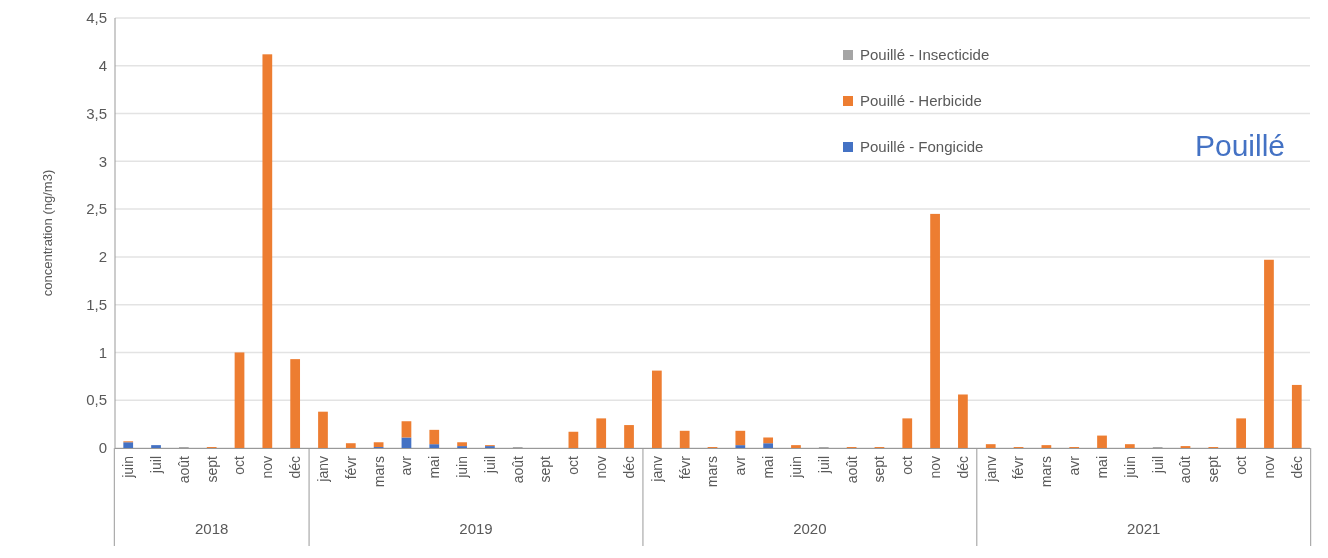 The height and width of the screenshot is (558, 1328). I want to click on y-tick-label: 1, so click(102, 352).